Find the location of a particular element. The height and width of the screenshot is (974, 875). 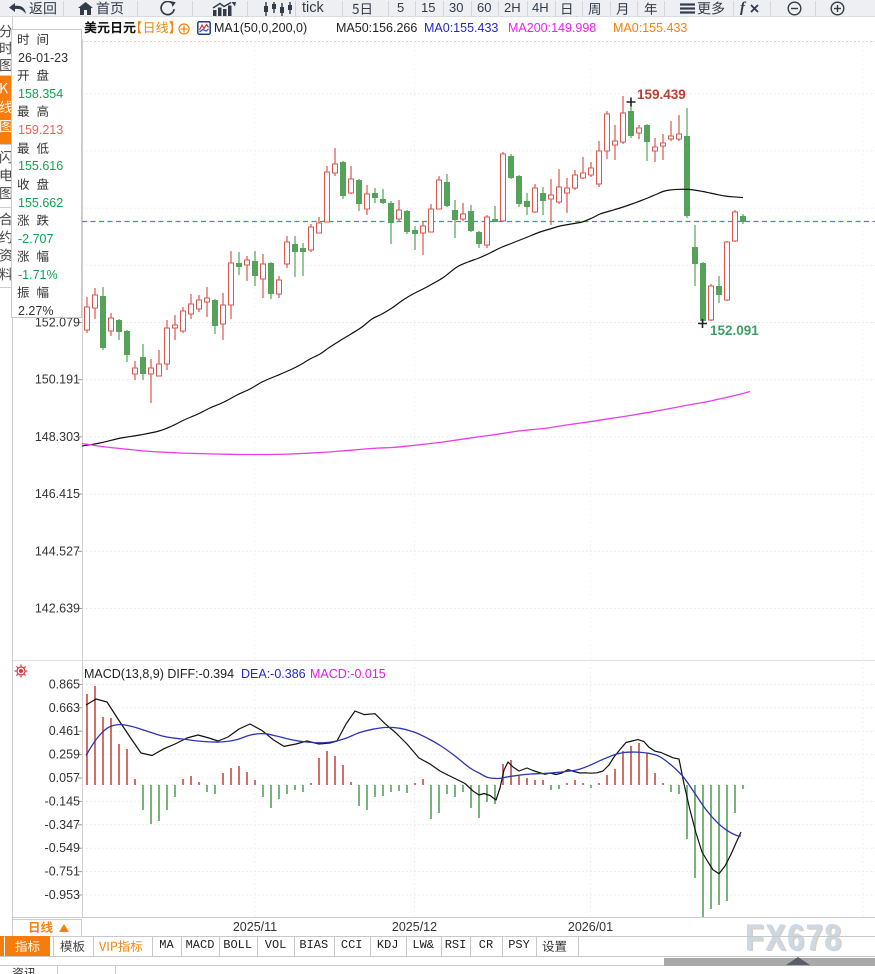

svg-text: -0.145 is located at coordinates (62, 801).